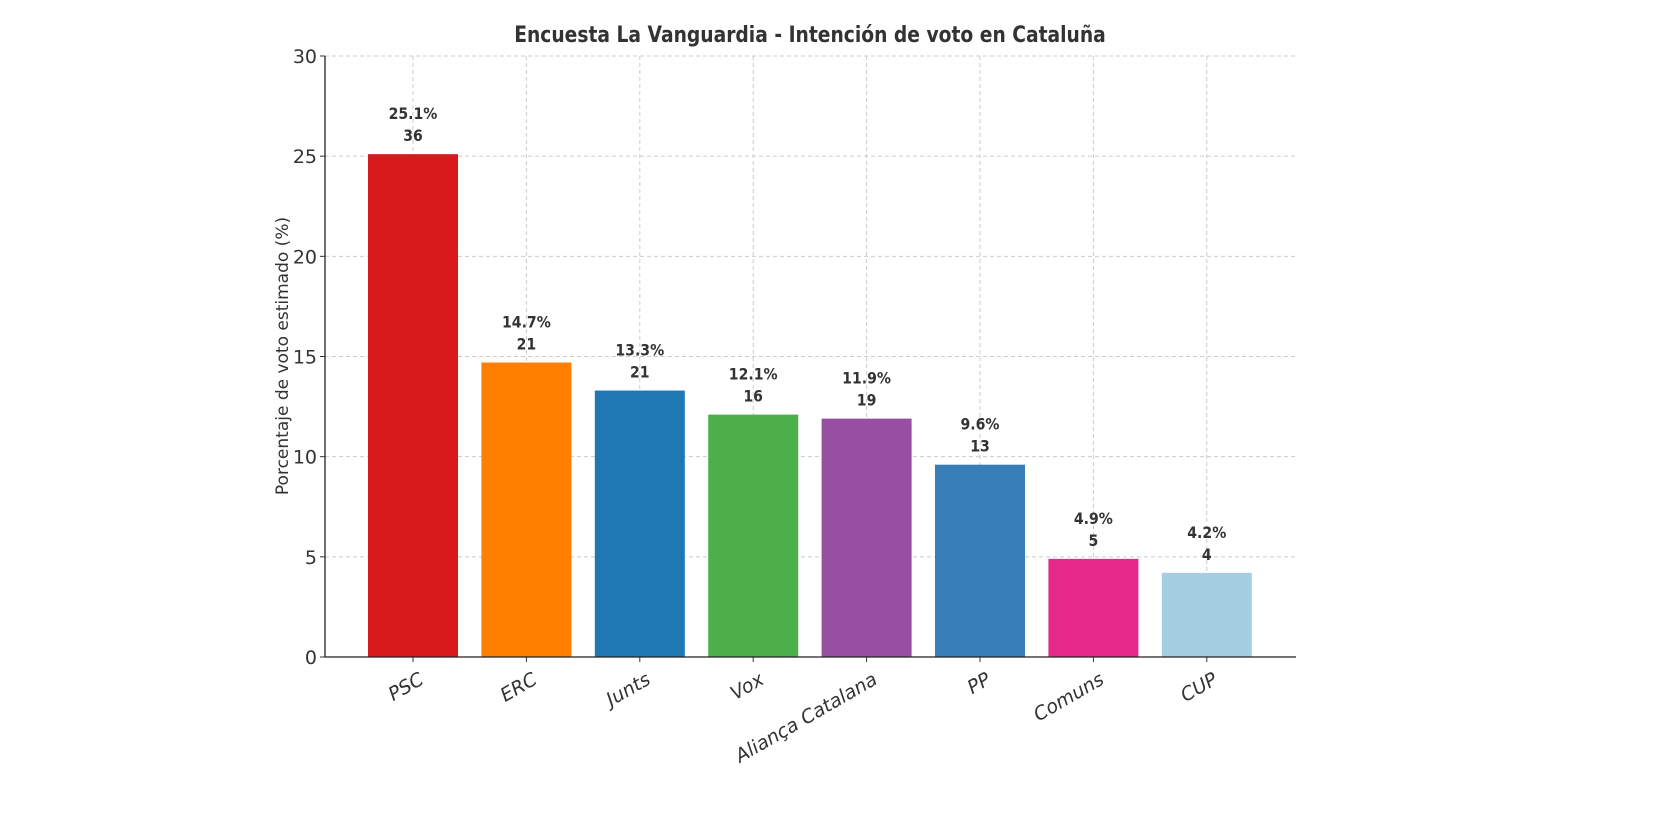  Describe the element at coordinates (283, 356) in the screenshot. I see `y-axis-label: Porcentaje de voto estimado (%)` at that location.